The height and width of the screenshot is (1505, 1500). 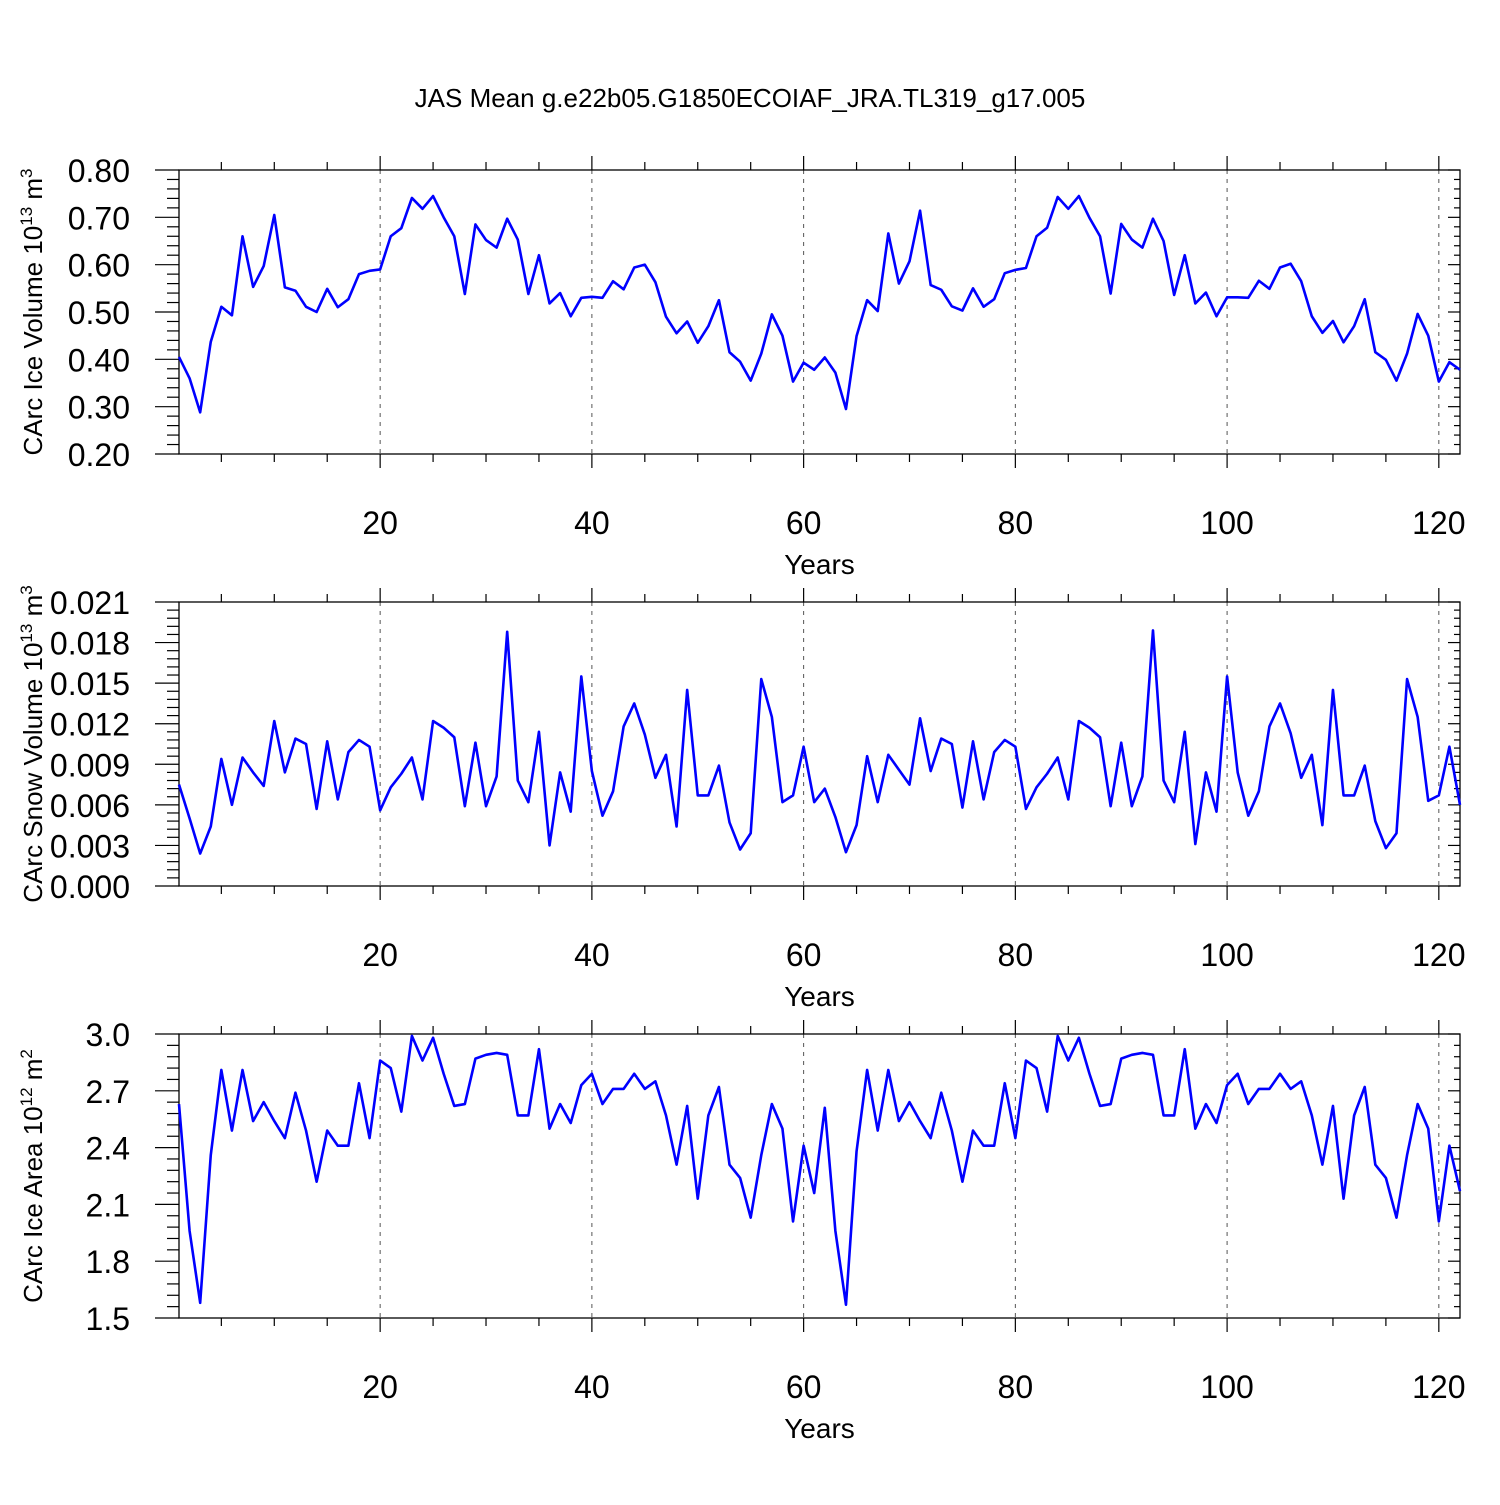 I want to click on y-tick-label: 0.50, so click(x=99, y=313).